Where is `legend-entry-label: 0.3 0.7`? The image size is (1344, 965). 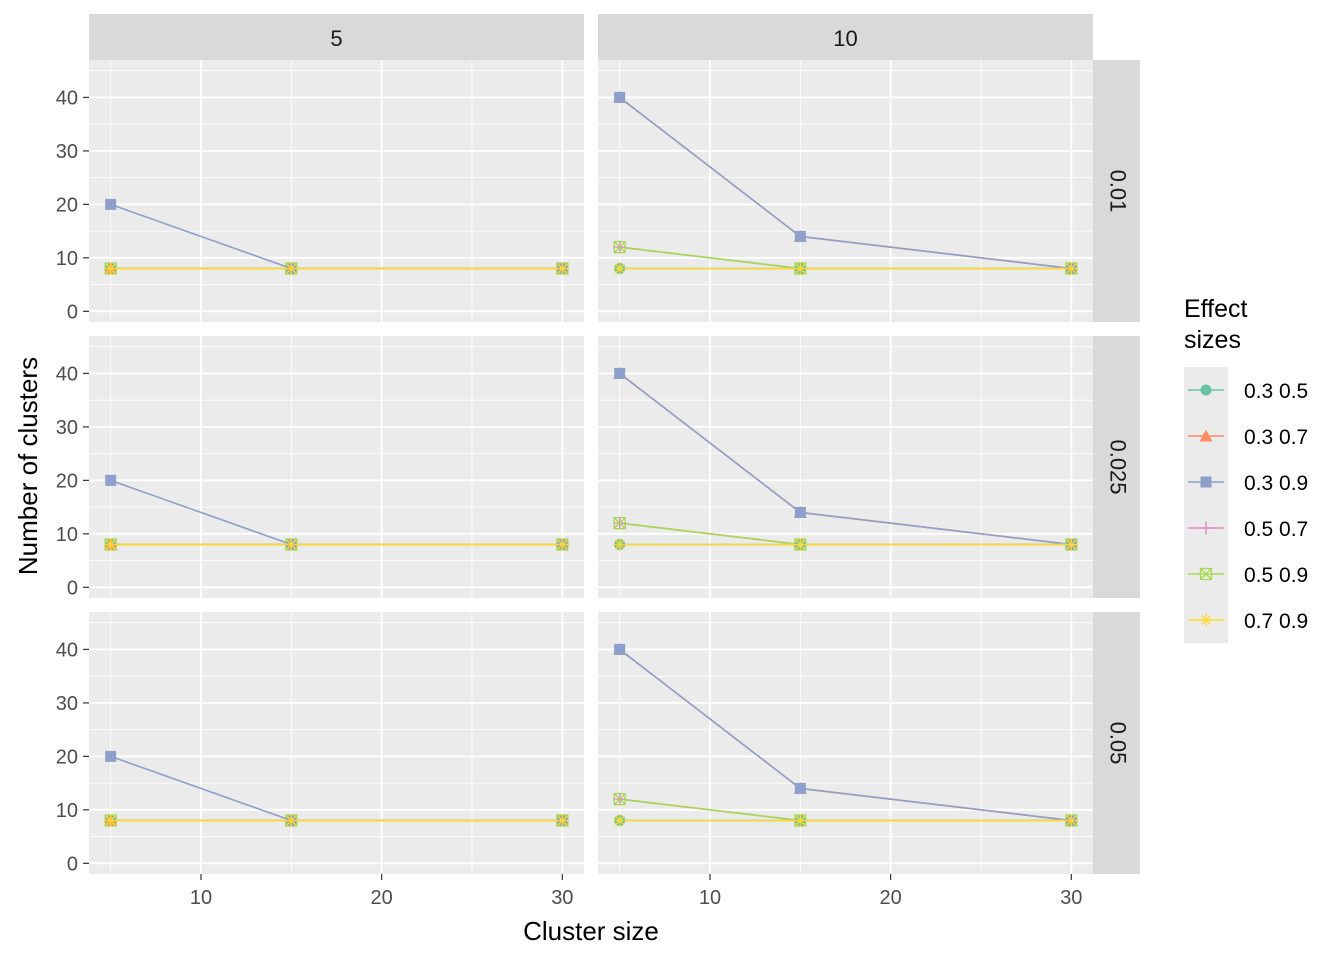
legend-entry-label: 0.3 0.7 is located at coordinates (1276, 437).